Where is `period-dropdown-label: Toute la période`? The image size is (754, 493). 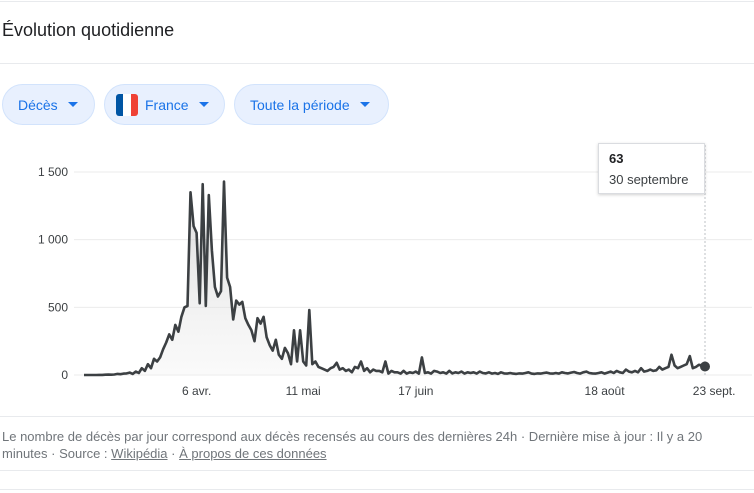
period-dropdown-label: Toute la période is located at coordinates (300, 104).